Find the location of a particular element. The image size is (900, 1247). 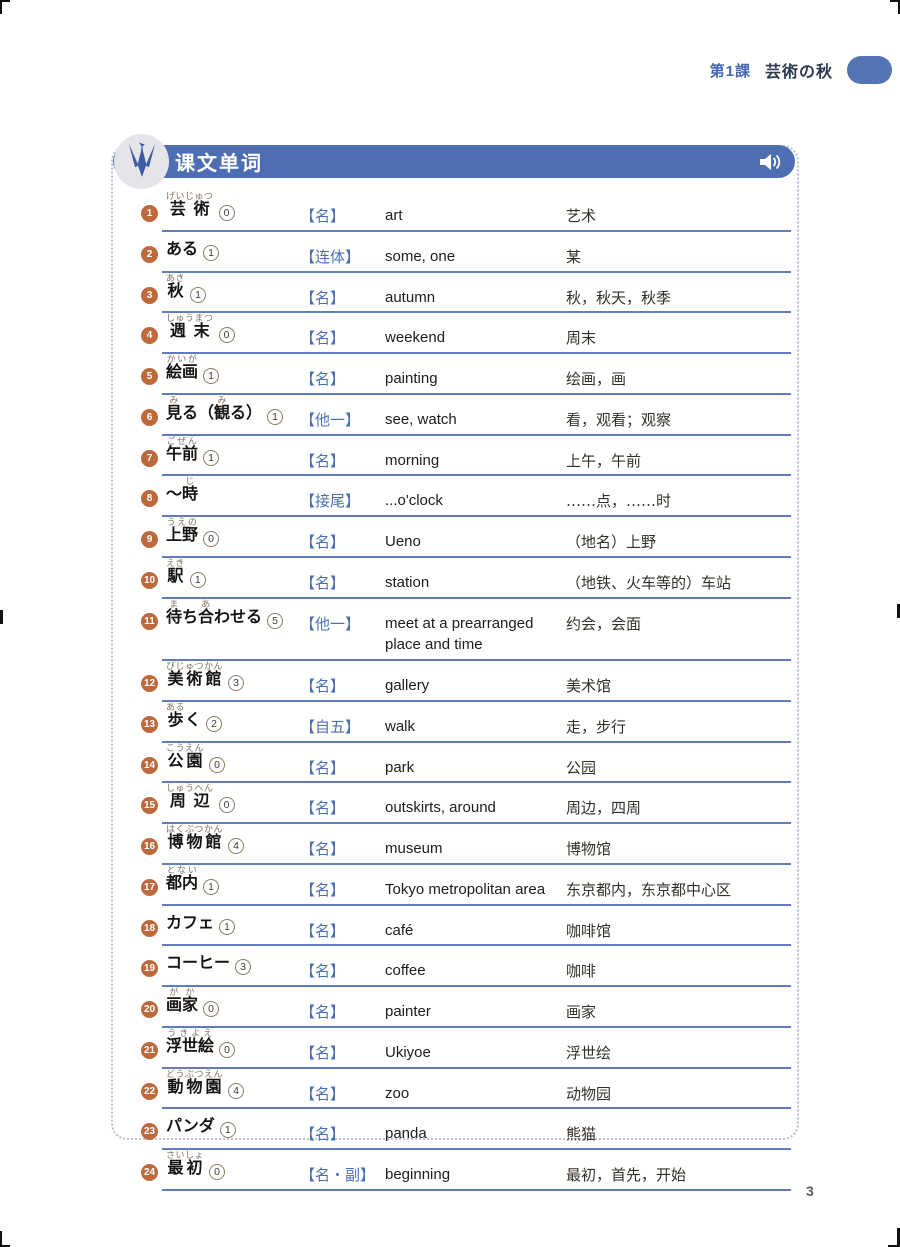

vocab-row: 2 ある 1 【连体】 some, one 某 is located at coordinates (466, 252).